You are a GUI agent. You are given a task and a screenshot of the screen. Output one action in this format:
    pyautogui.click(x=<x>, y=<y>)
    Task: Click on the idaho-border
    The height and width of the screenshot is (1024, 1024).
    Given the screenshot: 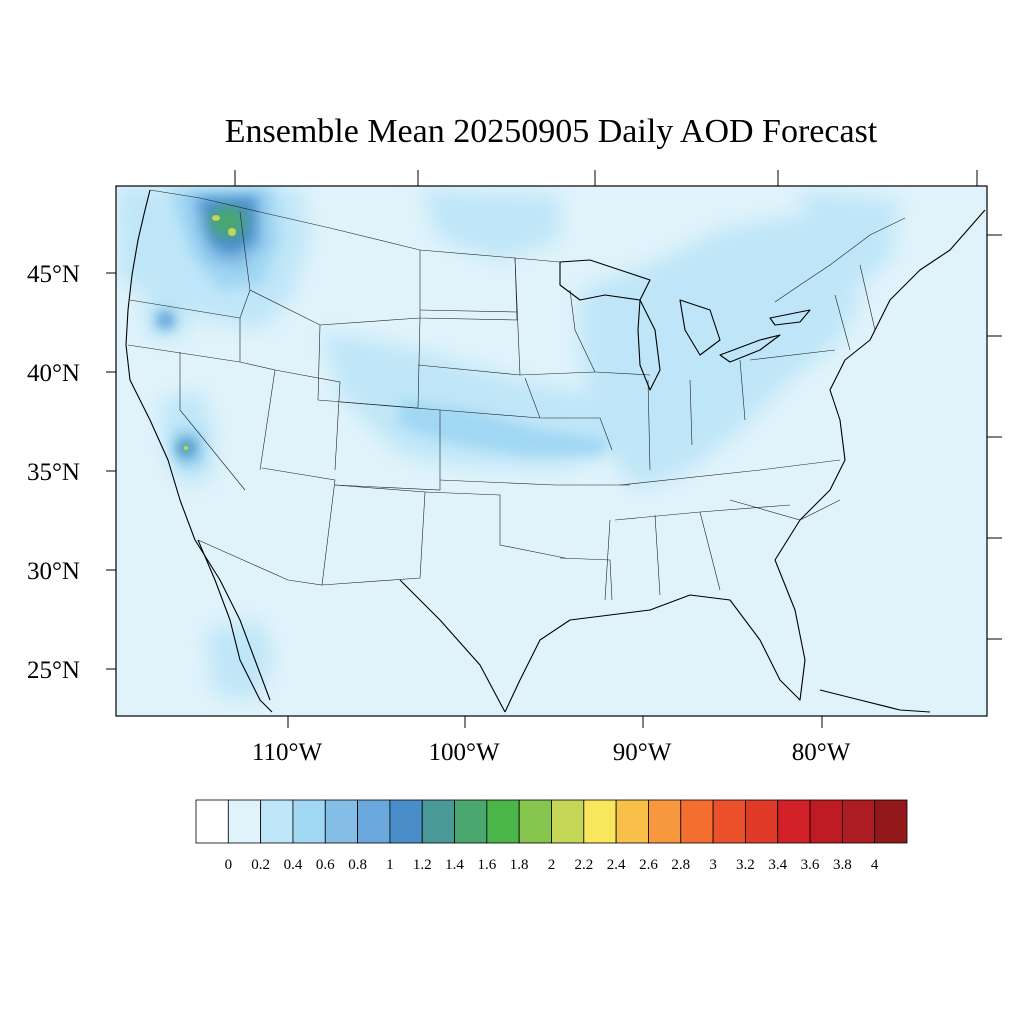 What is the action you would take?
    pyautogui.click(x=245, y=286)
    